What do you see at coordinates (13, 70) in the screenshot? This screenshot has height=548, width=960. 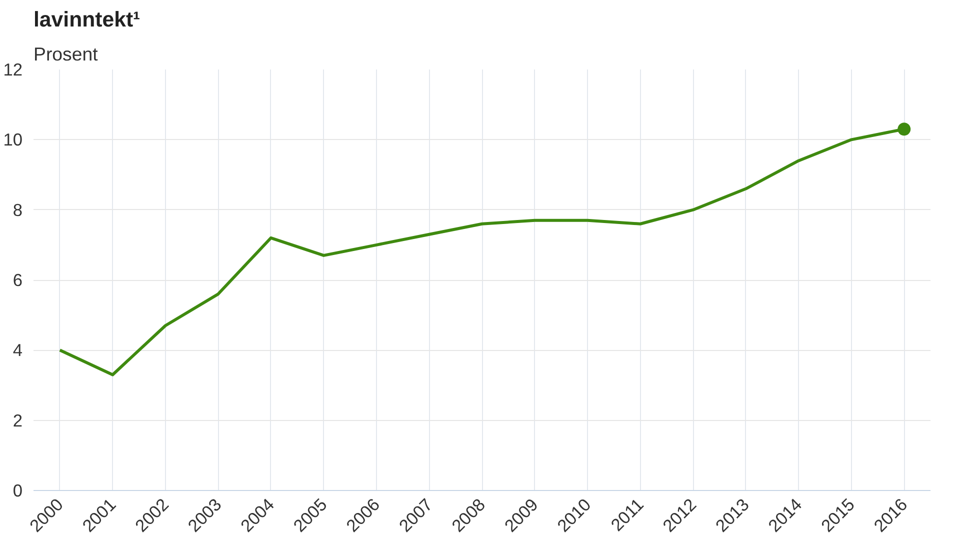 I see `y-tick-label: 12` at bounding box center [13, 70].